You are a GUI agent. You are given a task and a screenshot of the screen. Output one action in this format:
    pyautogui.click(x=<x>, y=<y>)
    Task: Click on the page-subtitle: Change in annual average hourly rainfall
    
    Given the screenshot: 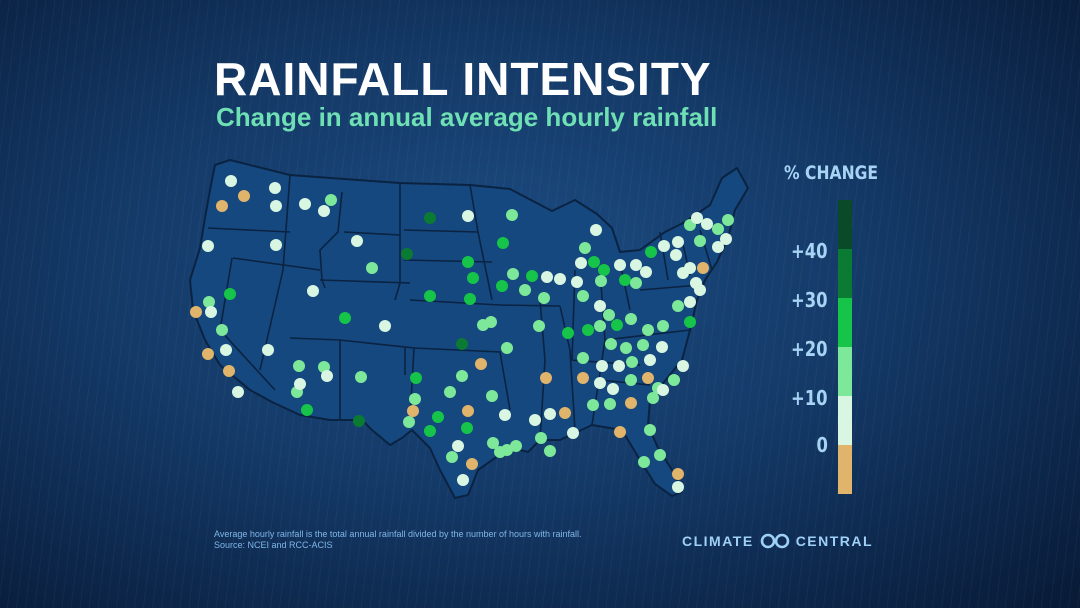 What is the action you would take?
    pyautogui.click(x=467, y=117)
    